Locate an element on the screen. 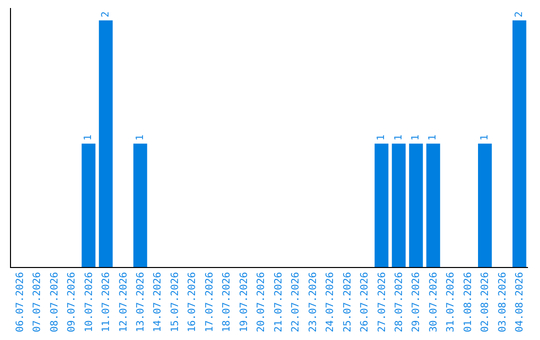 The height and width of the screenshot is (340, 540). x-tick-label: 20.07.2026 is located at coordinates (262, 302).